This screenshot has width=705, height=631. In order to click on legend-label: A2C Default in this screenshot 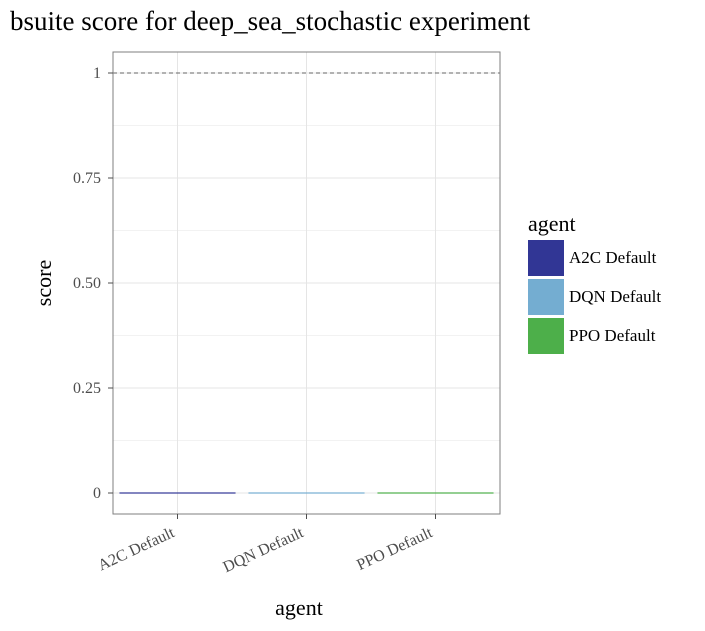, I will do `click(613, 257)`.